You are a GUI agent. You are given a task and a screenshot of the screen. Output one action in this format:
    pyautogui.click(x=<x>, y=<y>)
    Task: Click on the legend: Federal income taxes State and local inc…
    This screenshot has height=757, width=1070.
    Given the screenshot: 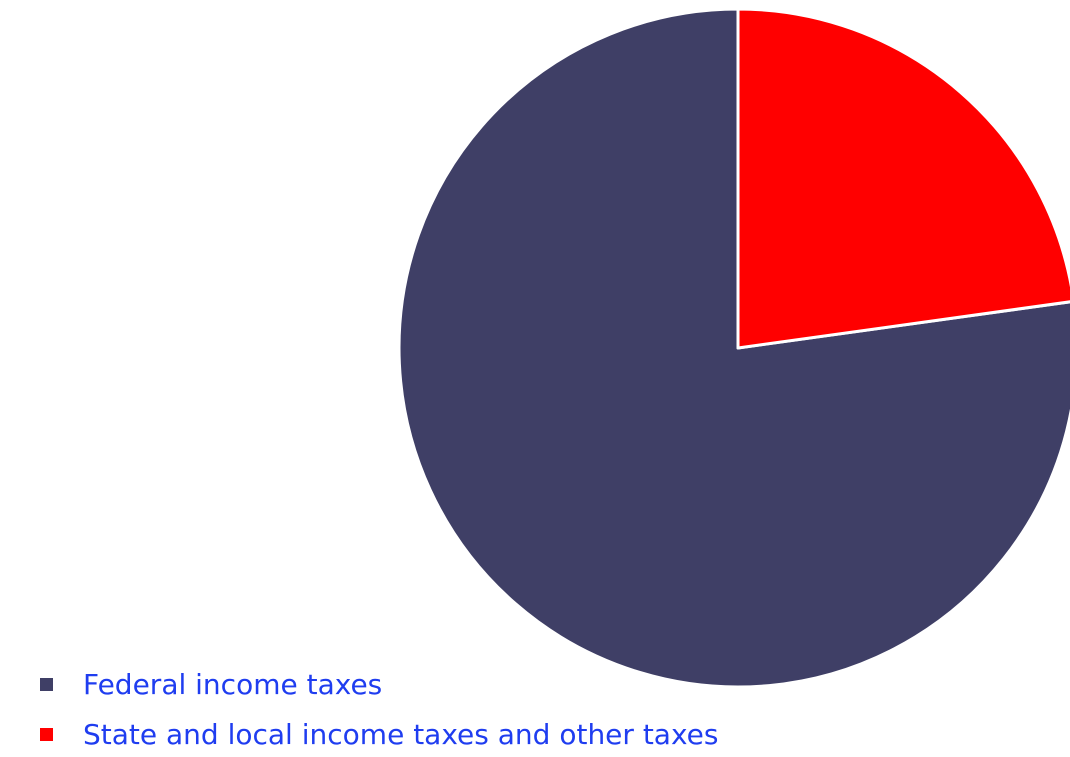 What is the action you would take?
    pyautogui.click(x=379, y=711)
    